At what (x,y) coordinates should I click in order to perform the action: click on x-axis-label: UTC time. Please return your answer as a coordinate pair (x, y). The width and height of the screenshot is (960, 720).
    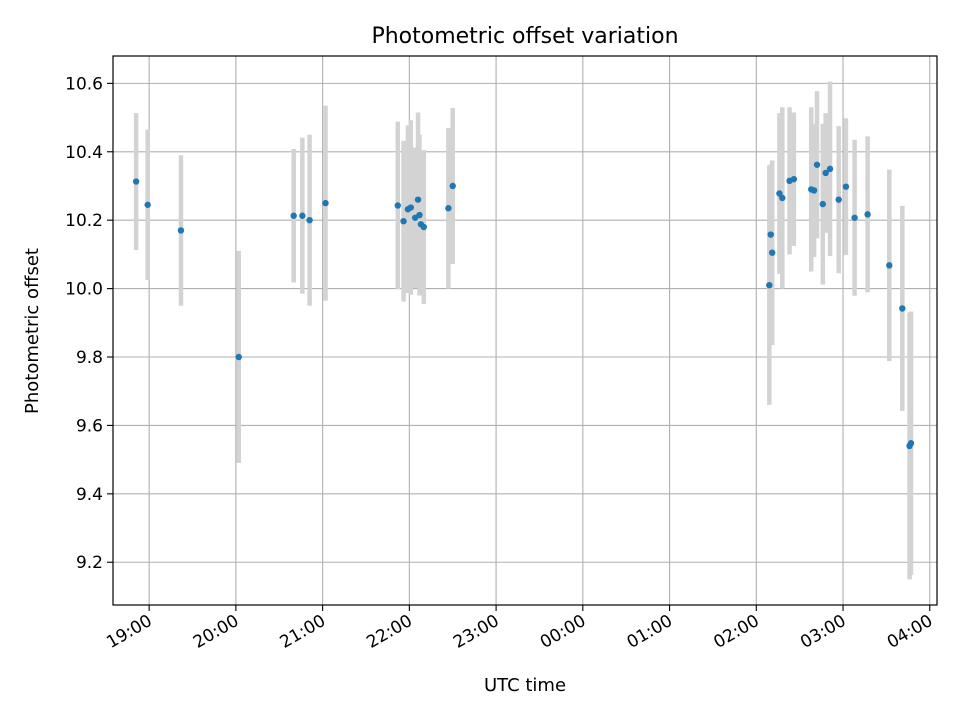
    Looking at the image, I should click on (525, 685).